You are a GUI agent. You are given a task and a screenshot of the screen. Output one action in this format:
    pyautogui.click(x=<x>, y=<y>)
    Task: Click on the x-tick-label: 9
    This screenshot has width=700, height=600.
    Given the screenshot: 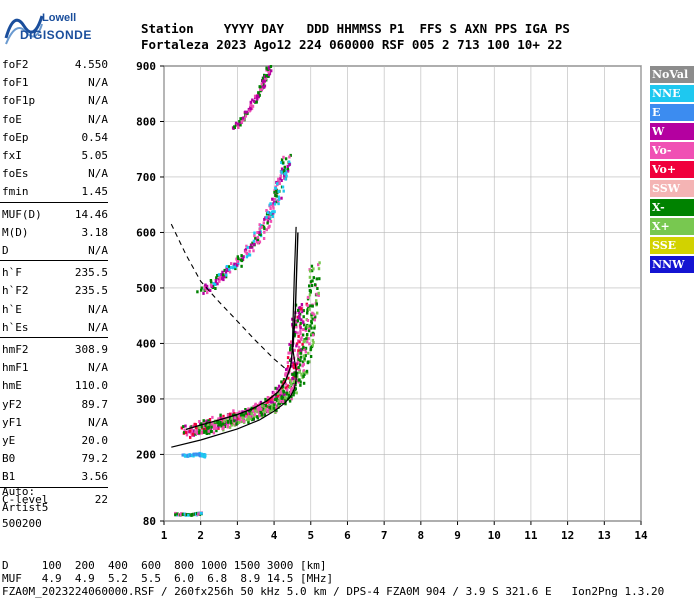 What is the action you would take?
    pyautogui.click(x=457, y=535)
    